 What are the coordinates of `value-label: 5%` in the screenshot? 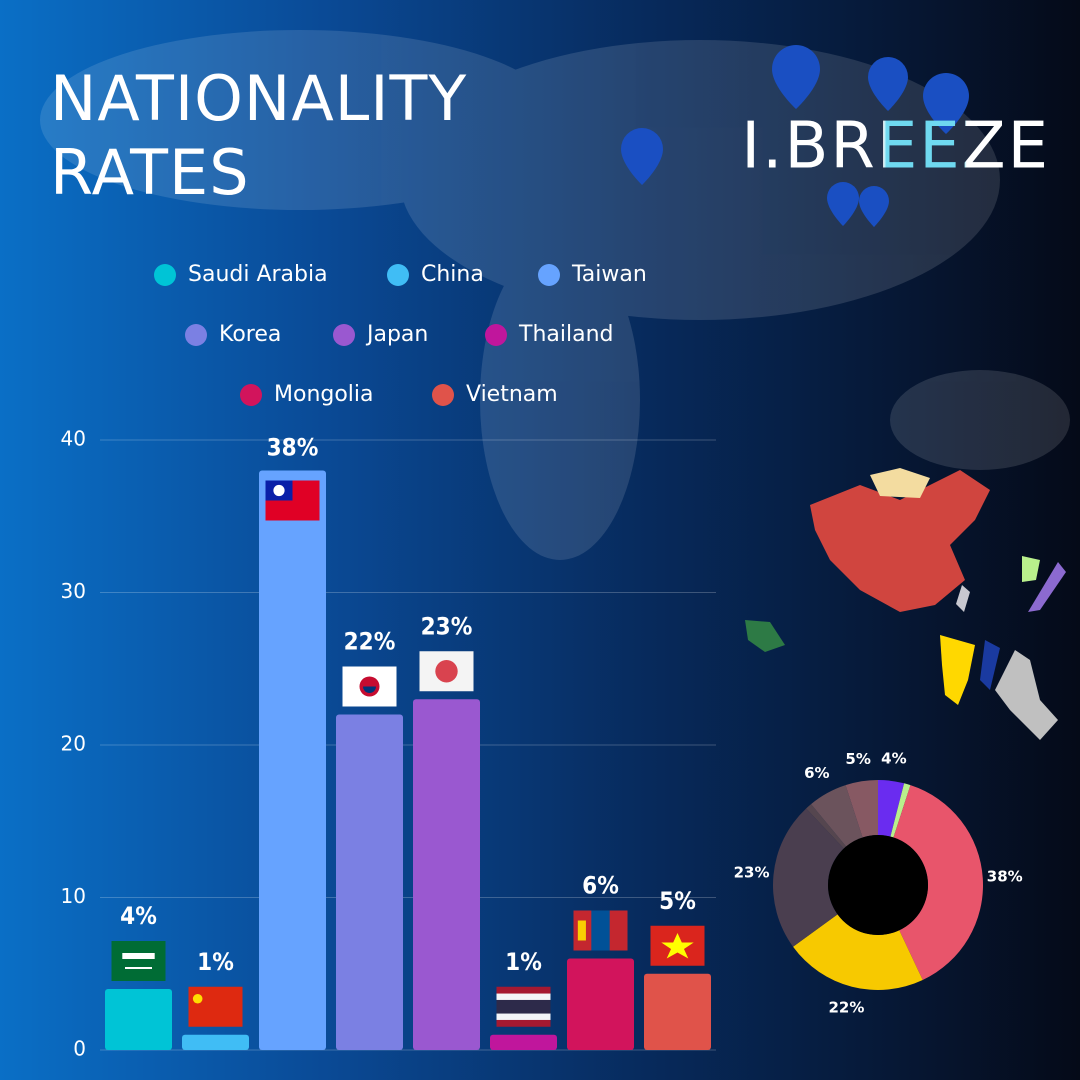 It's located at (677, 901).